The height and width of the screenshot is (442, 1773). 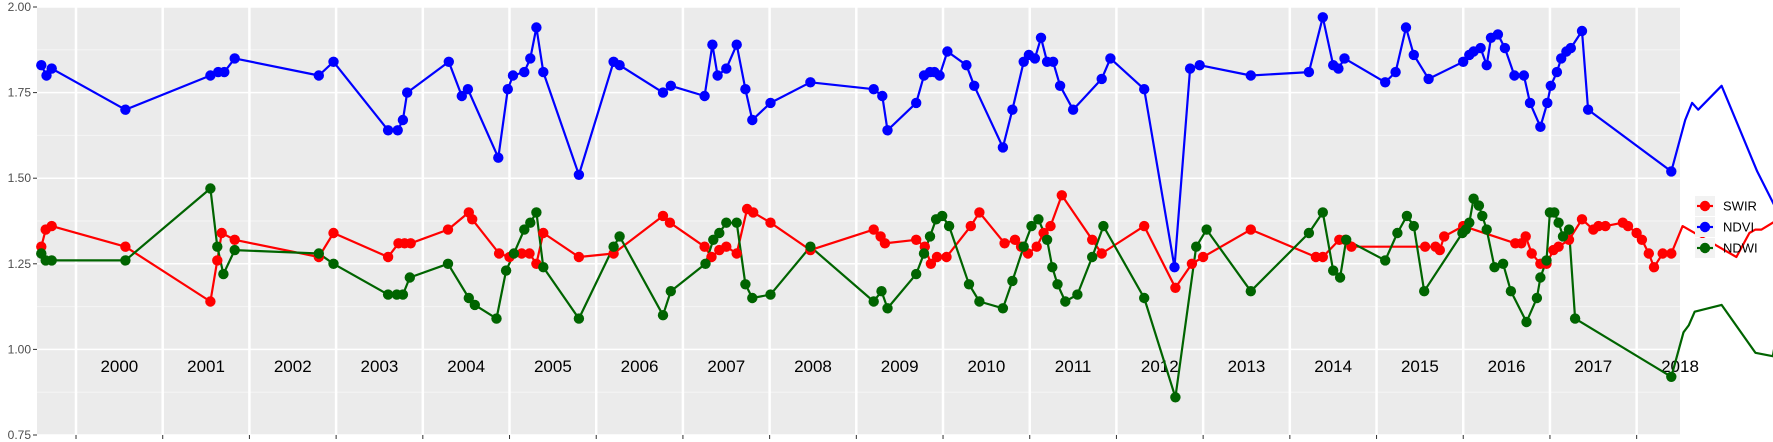 I want to click on year-label: 2014, so click(x=1333, y=366).